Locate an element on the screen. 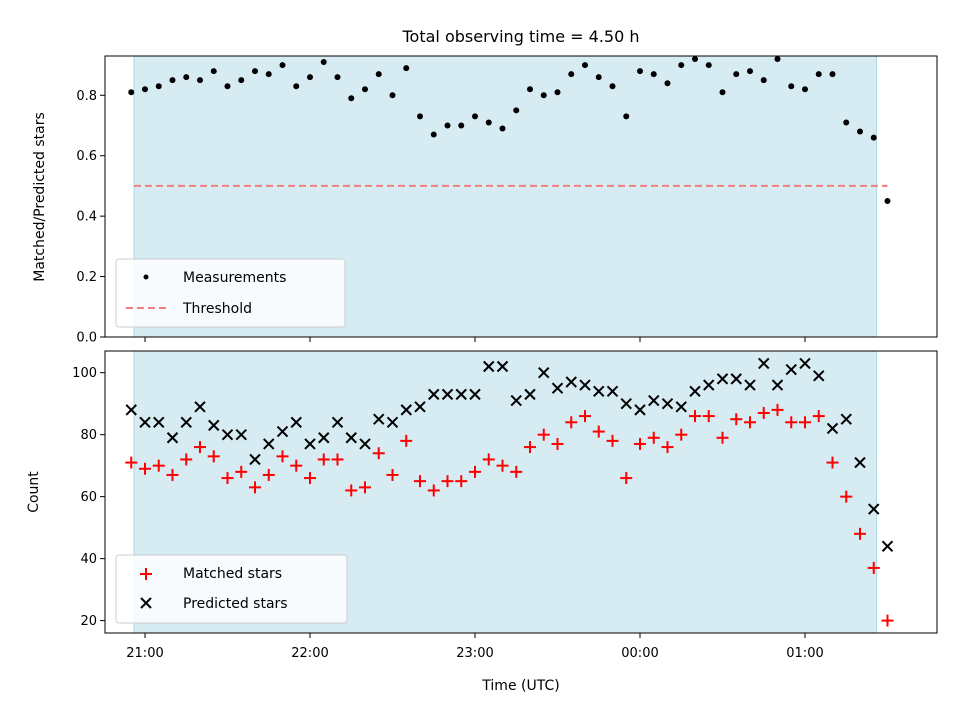 This screenshot has width=960, height=720. matched-legend-marker is located at coordinates (146, 574).